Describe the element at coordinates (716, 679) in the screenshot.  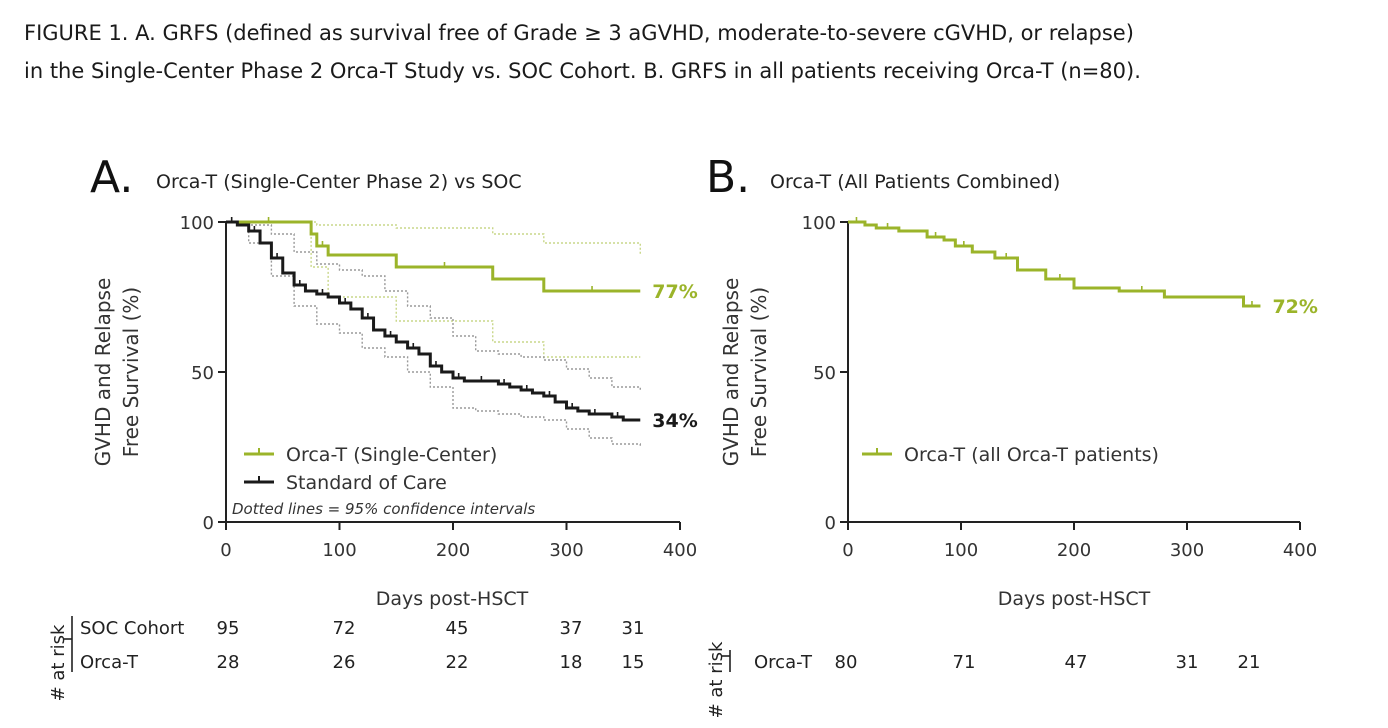
I see `panel-b-risk-table-label: # at risk` at that location.